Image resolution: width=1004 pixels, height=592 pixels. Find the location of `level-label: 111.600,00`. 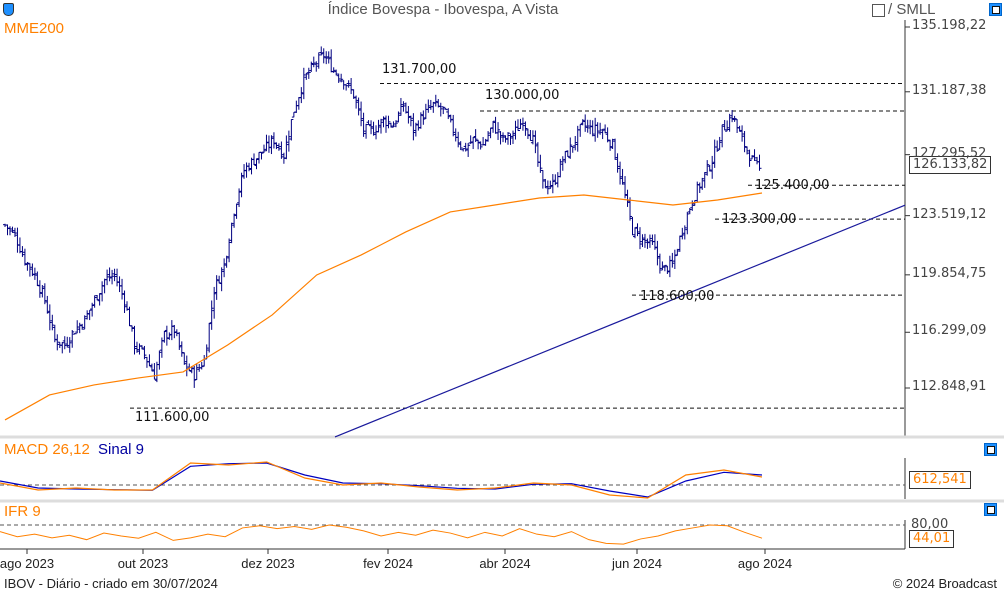

level-label: 111.600,00 is located at coordinates (172, 417).